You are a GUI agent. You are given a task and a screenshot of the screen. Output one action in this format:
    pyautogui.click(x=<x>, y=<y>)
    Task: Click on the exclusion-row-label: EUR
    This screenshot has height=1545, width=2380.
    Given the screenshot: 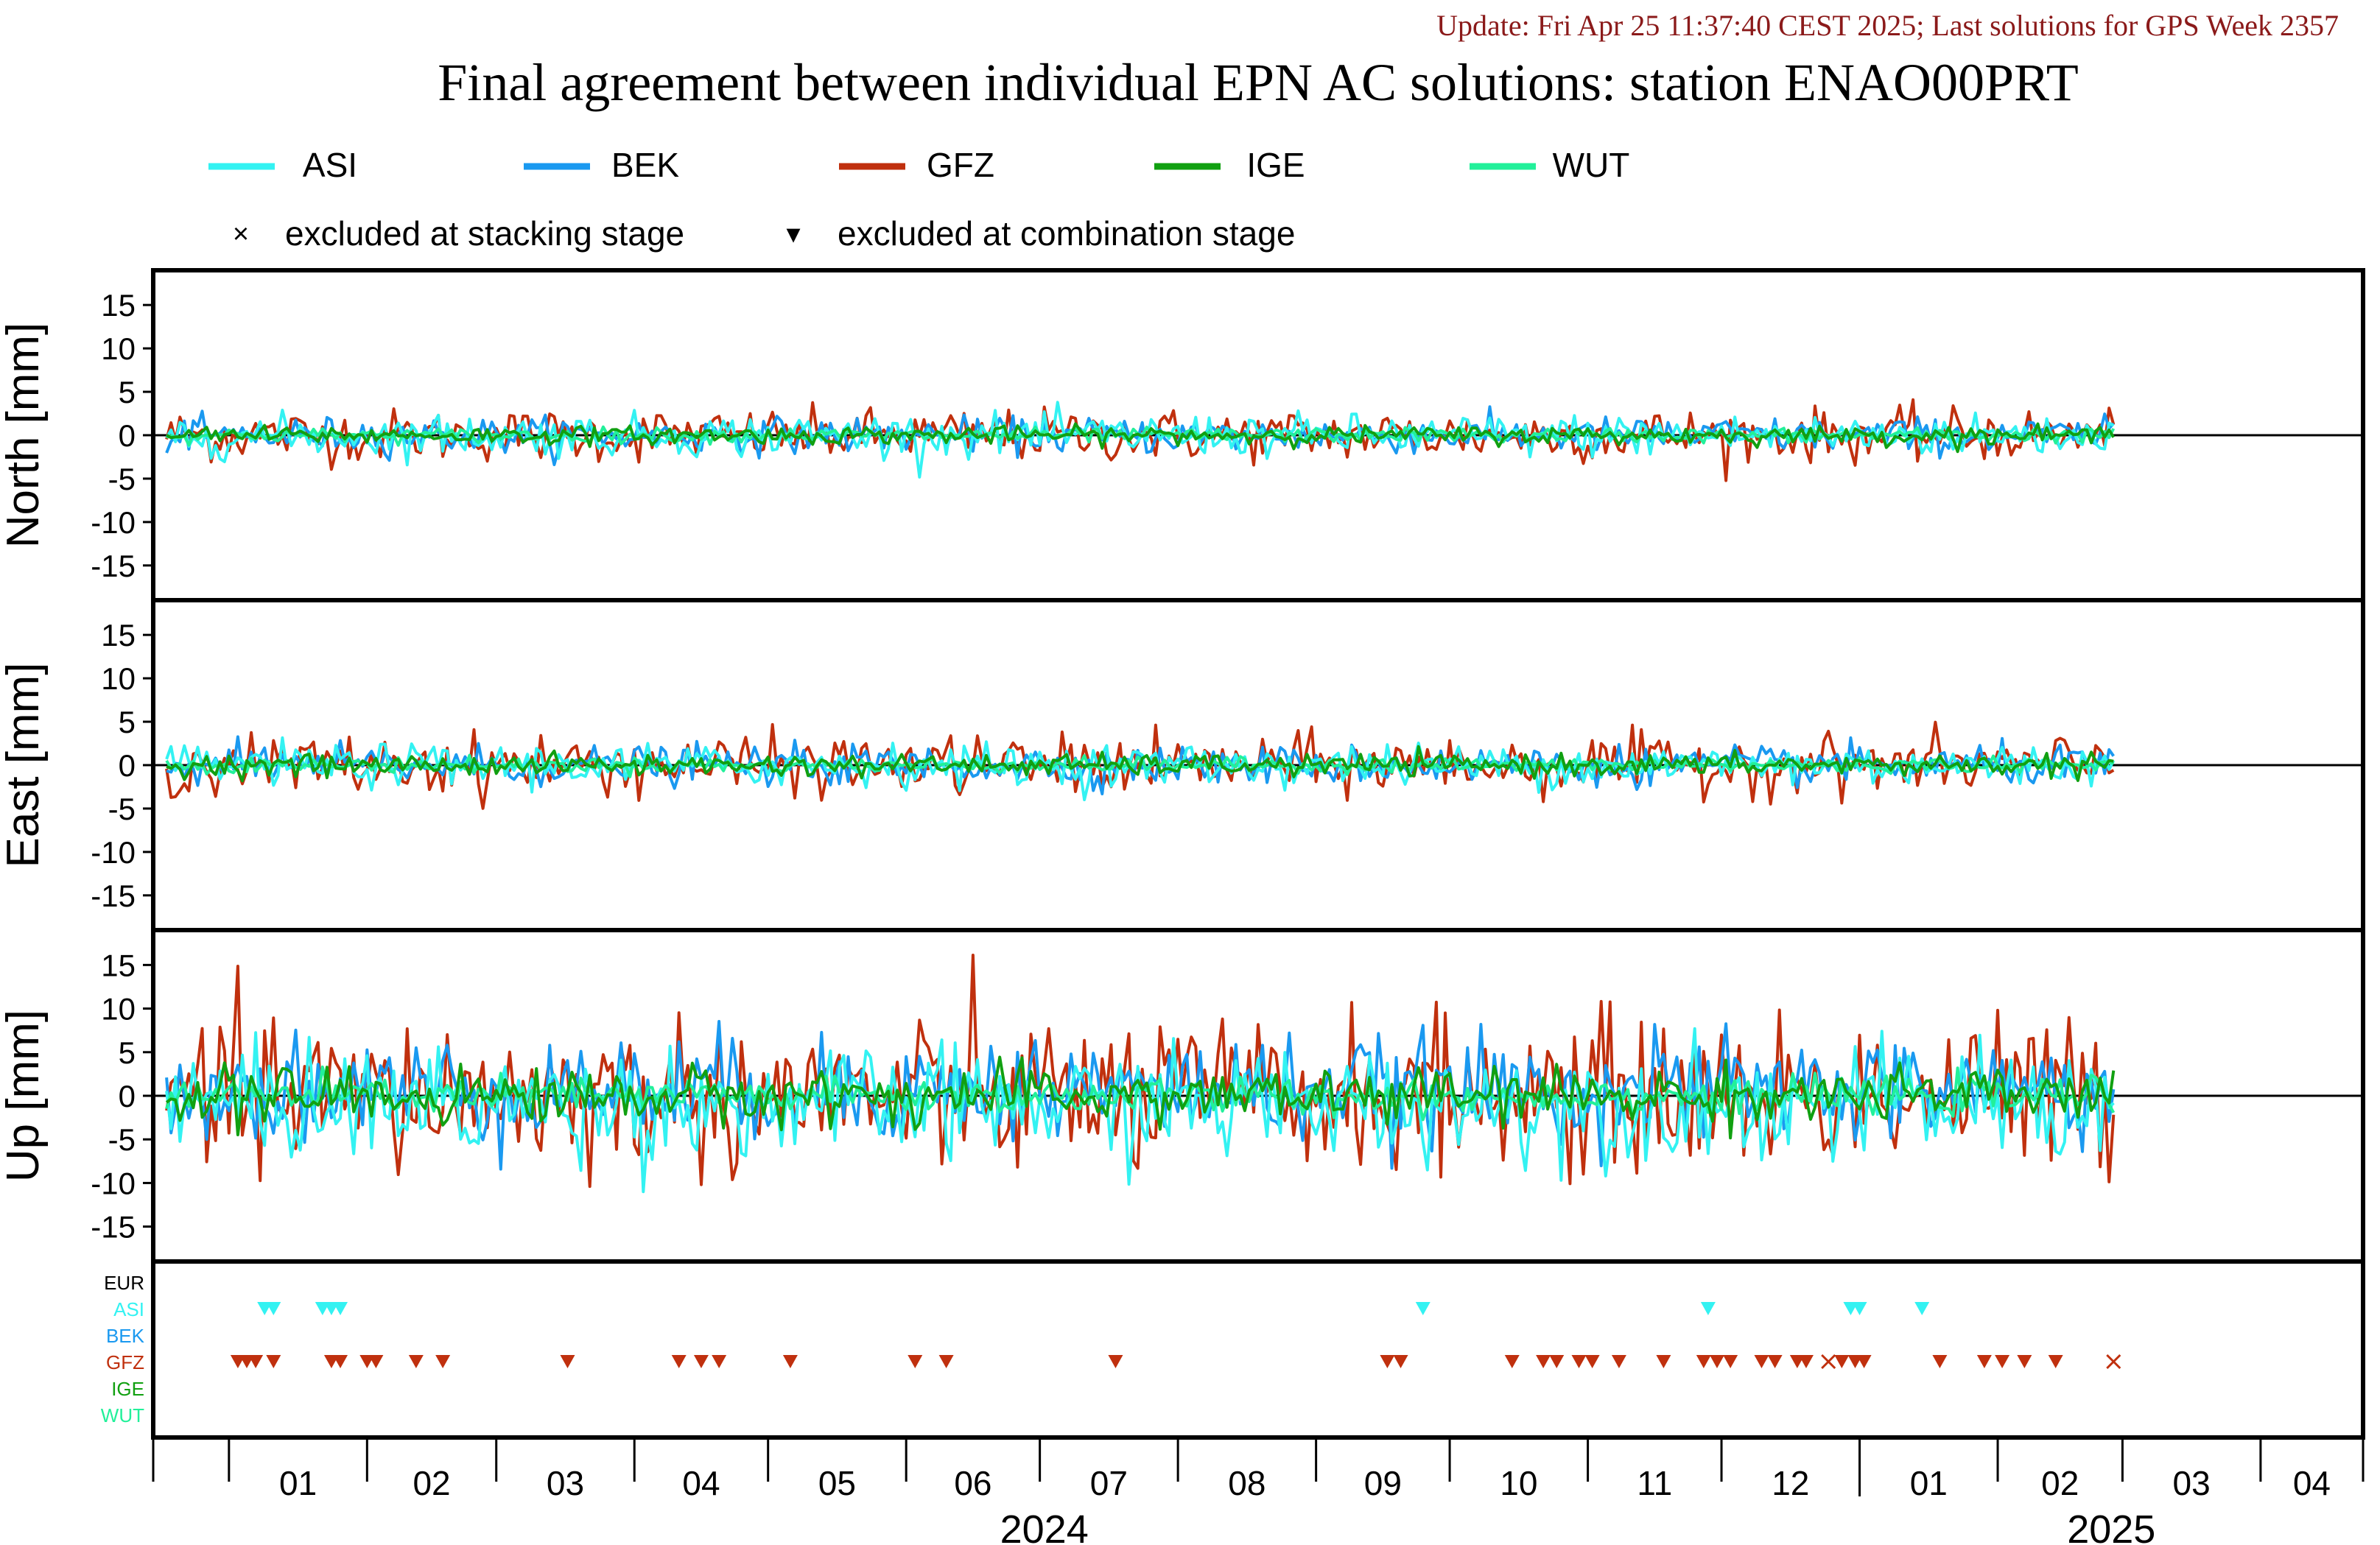 What is the action you would take?
    pyautogui.click(x=124, y=1283)
    